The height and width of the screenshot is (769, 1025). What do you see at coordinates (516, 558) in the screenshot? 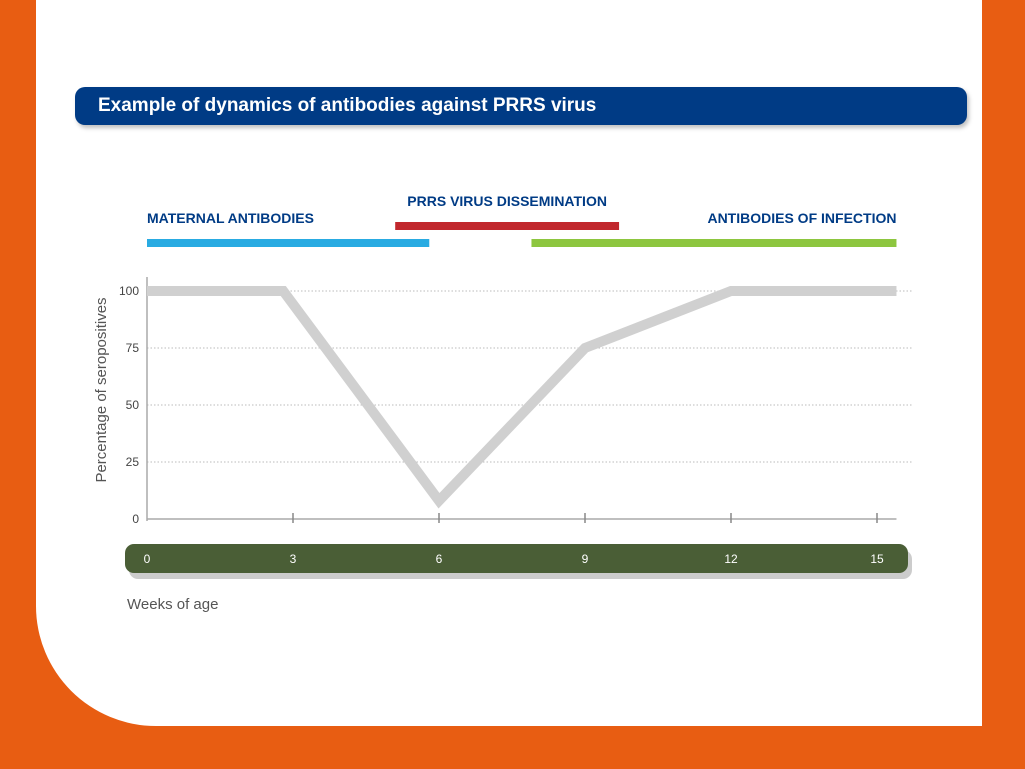
I see `x-band` at bounding box center [516, 558].